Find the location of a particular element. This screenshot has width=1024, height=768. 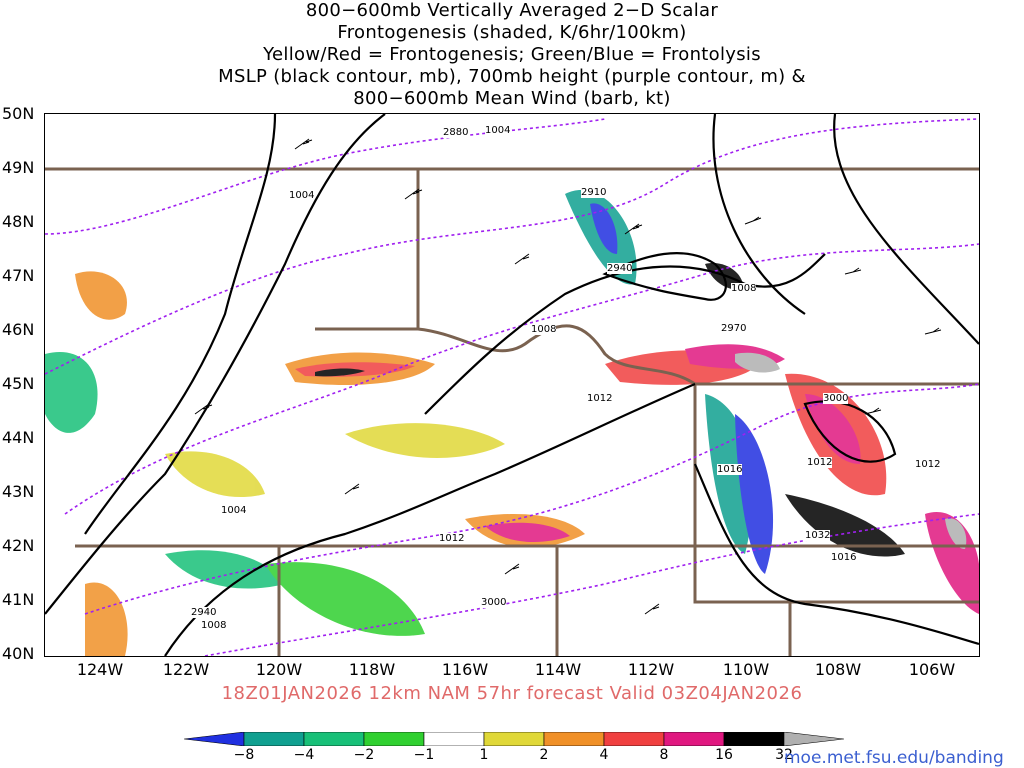

colorbar-label: 32 is located at coordinates (784, 755).